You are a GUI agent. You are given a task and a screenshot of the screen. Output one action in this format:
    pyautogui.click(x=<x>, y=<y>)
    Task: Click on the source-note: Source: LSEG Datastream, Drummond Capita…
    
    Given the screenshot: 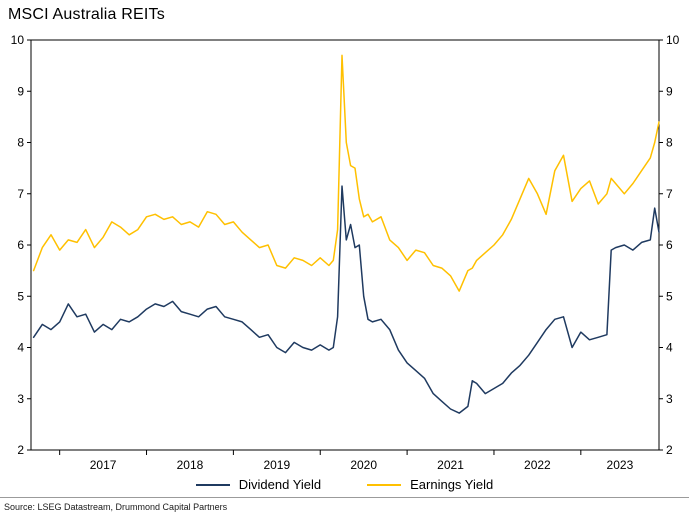 What is the action you would take?
    pyautogui.click(x=116, y=507)
    